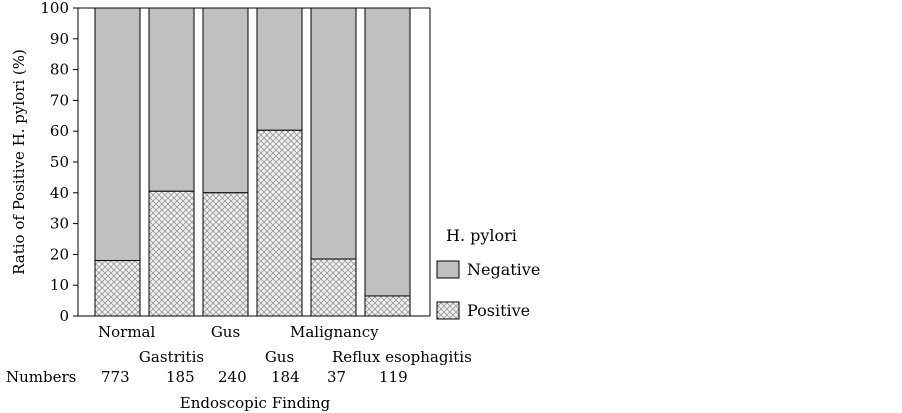 Image resolution: width=902 pixels, height=413 pixels. I want to click on y-tick-label: 70, so click(59, 100).